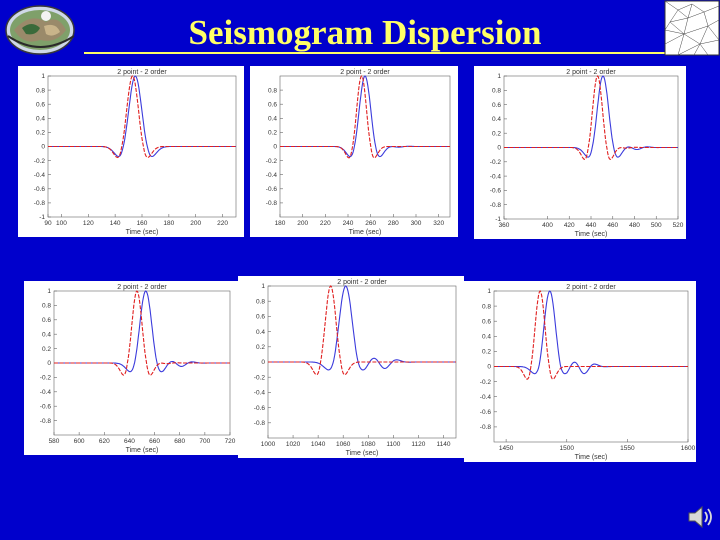  What do you see at coordinates (393, 223) in the screenshot?
I see `x-tick-label: 280` at bounding box center [393, 223].